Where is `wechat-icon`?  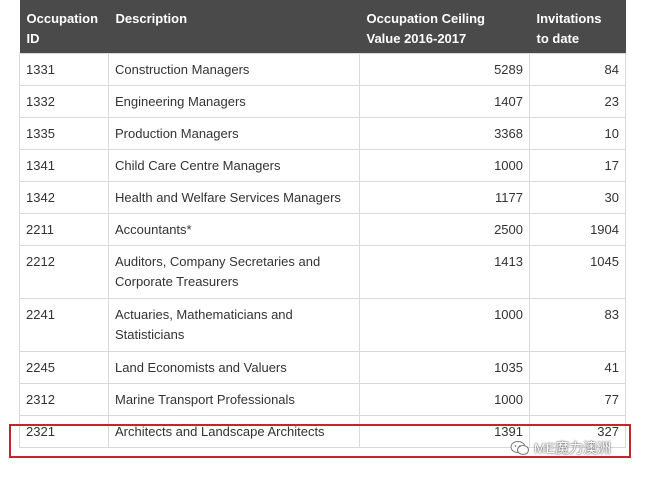 wechat-icon is located at coordinates (519, 448).